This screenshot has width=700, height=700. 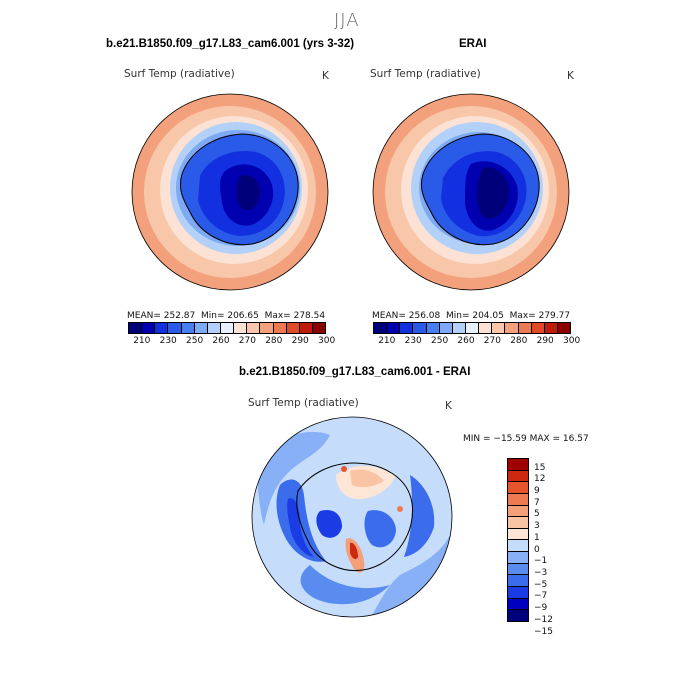 I want to click on diff-warm-core, so click(x=367, y=478).